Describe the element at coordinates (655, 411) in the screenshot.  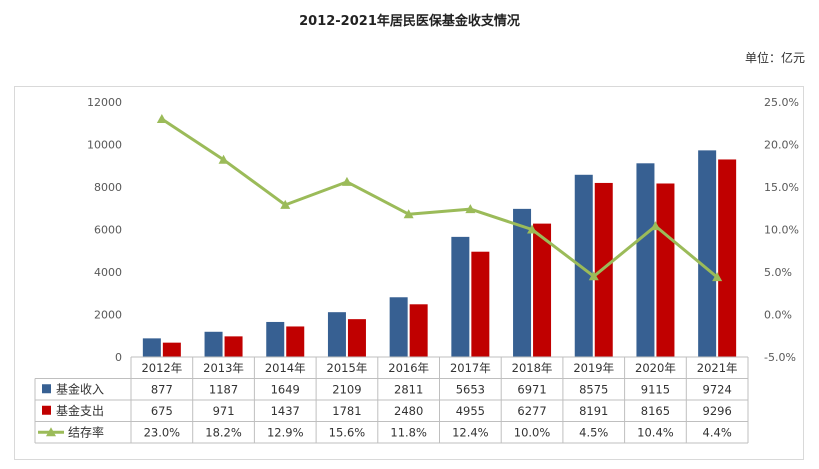
I see `table-cell-value: 8165` at that location.